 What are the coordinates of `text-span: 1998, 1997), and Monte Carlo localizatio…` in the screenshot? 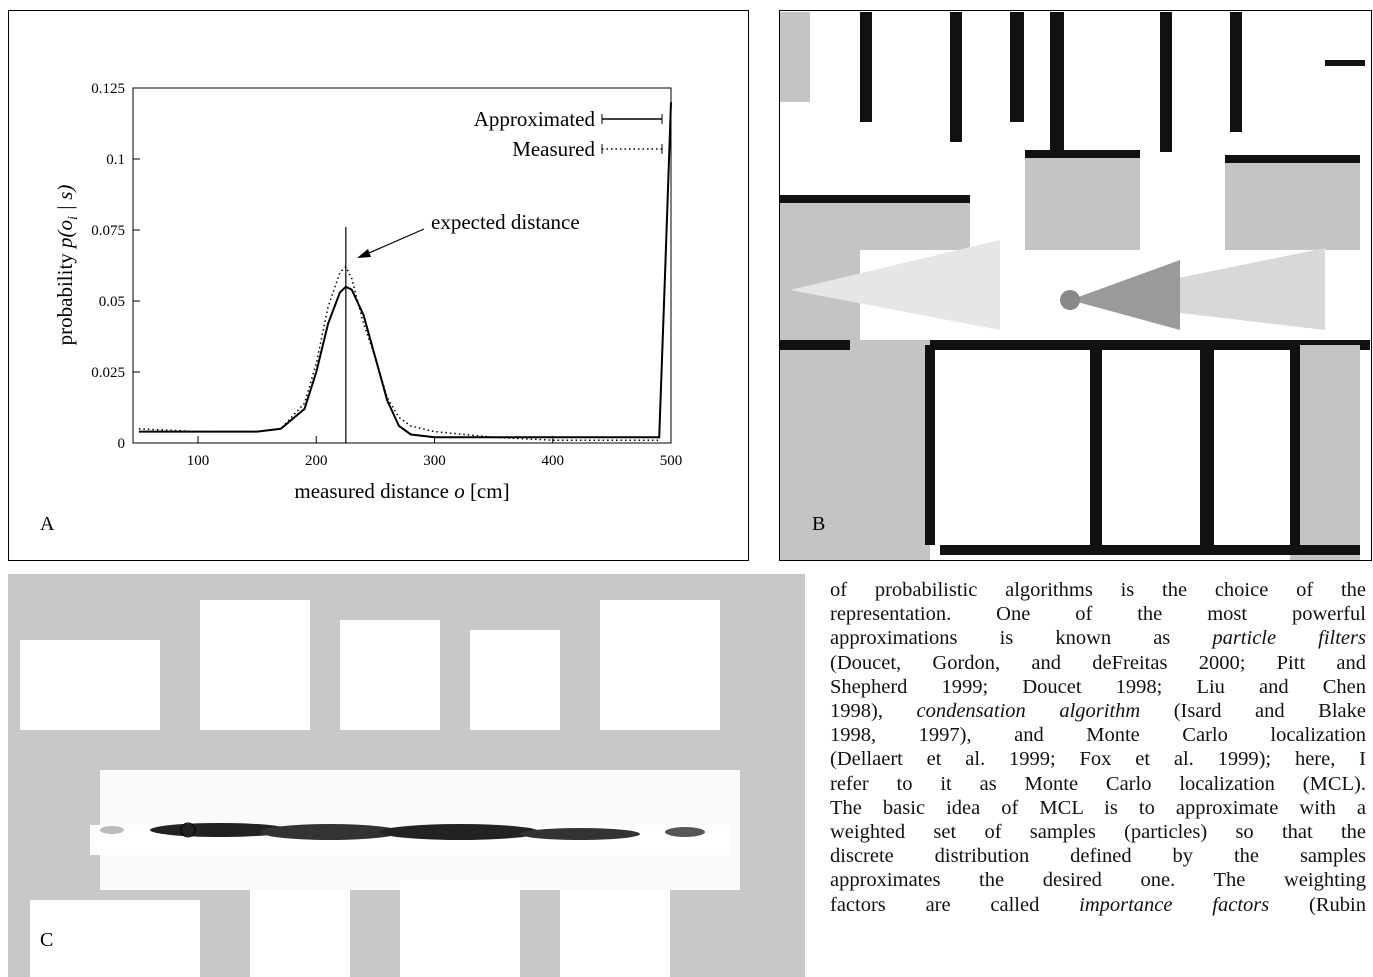 It's located at (1098, 735).